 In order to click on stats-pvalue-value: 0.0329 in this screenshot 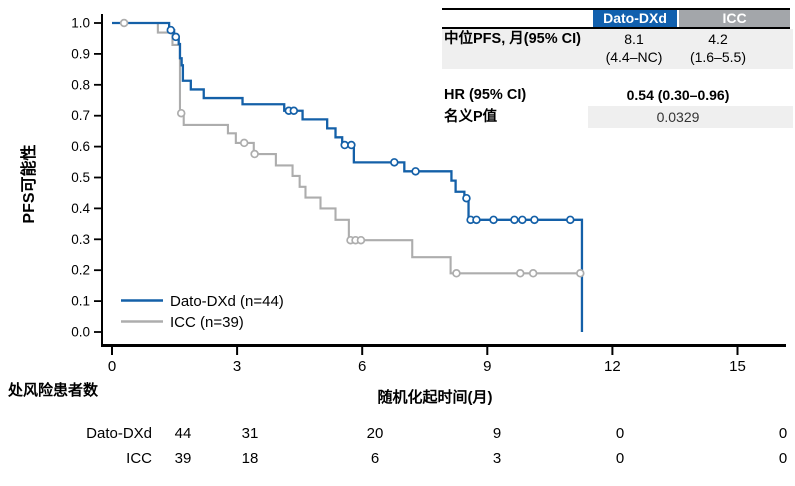, I will do `click(678, 117)`.